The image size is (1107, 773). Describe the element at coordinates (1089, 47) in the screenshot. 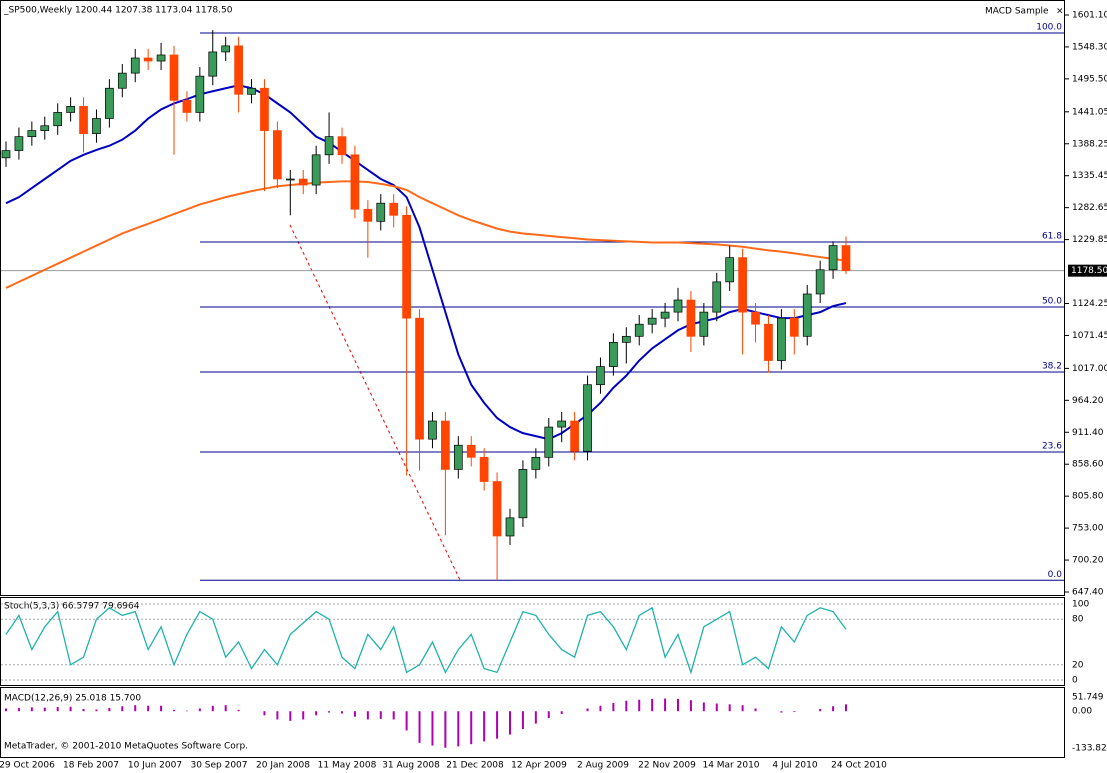

I see `y-tick-label: 1548.30` at that location.